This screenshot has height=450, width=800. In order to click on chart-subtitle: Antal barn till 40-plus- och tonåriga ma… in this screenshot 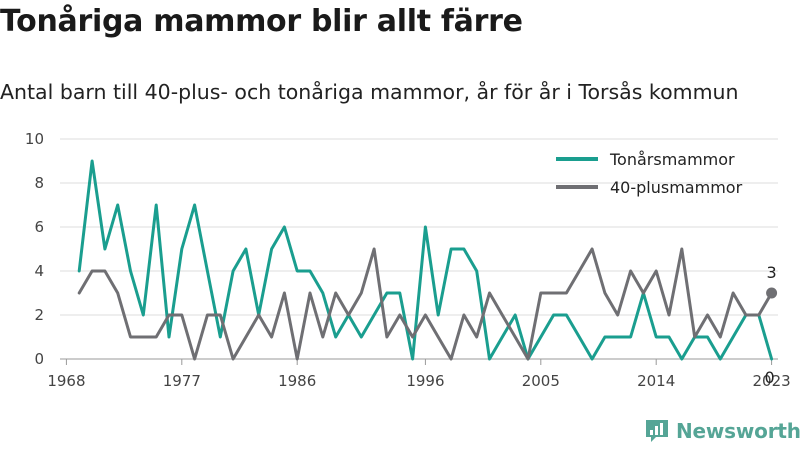, I will do `click(369, 92)`.